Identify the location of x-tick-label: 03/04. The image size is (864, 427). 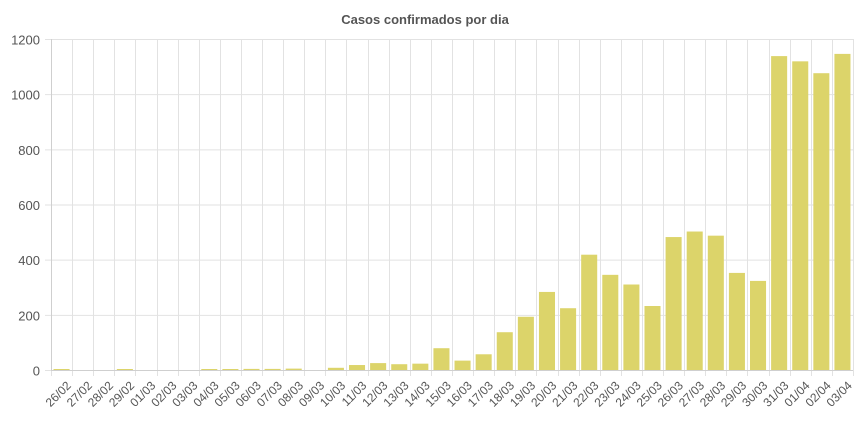
(839, 393).